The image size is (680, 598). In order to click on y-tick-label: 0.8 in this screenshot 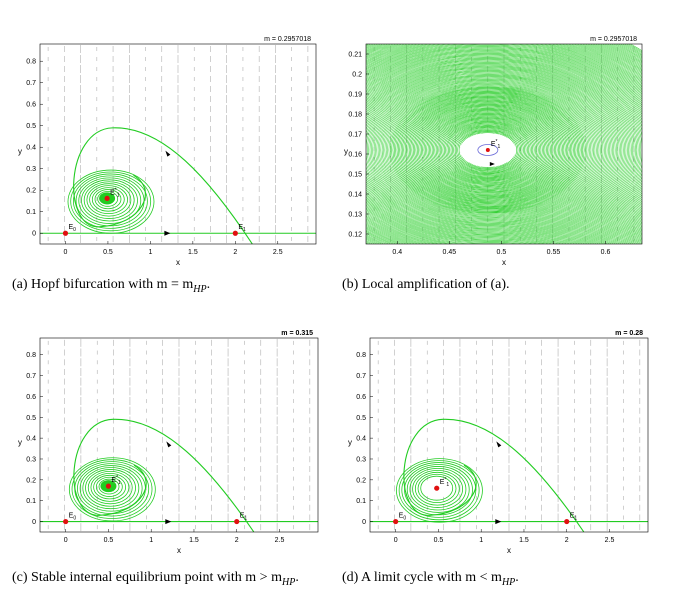, I will do `click(361, 355)`.